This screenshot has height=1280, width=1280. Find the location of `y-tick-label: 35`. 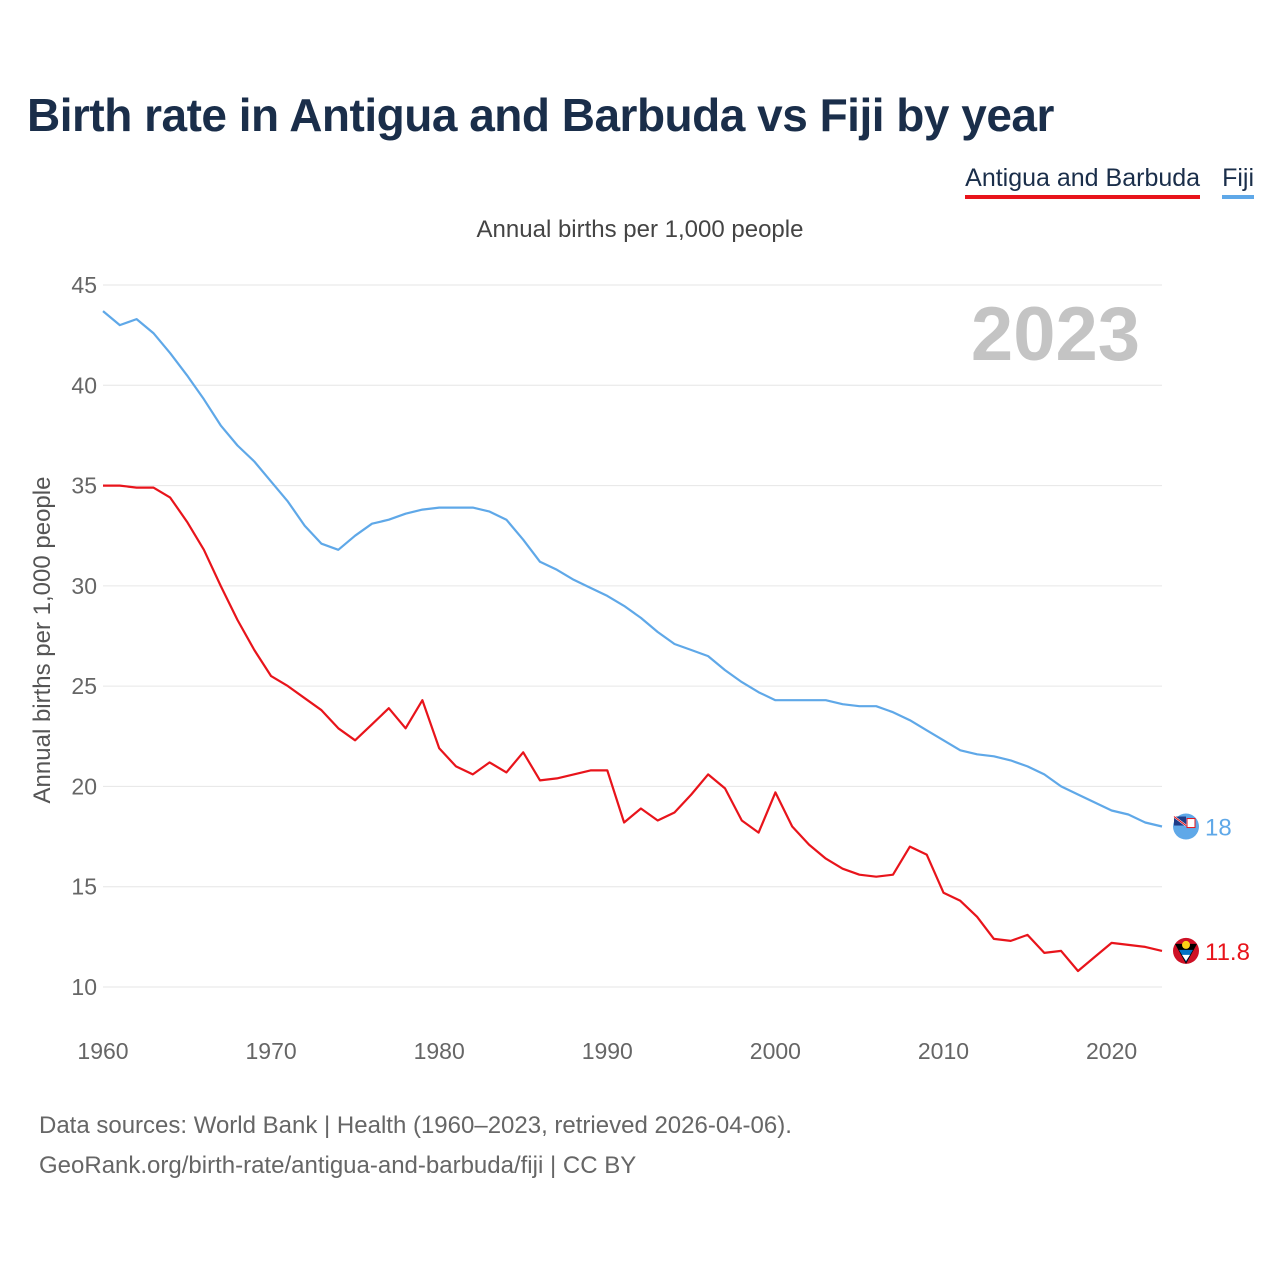

y-tick-label: 35 is located at coordinates (84, 486).